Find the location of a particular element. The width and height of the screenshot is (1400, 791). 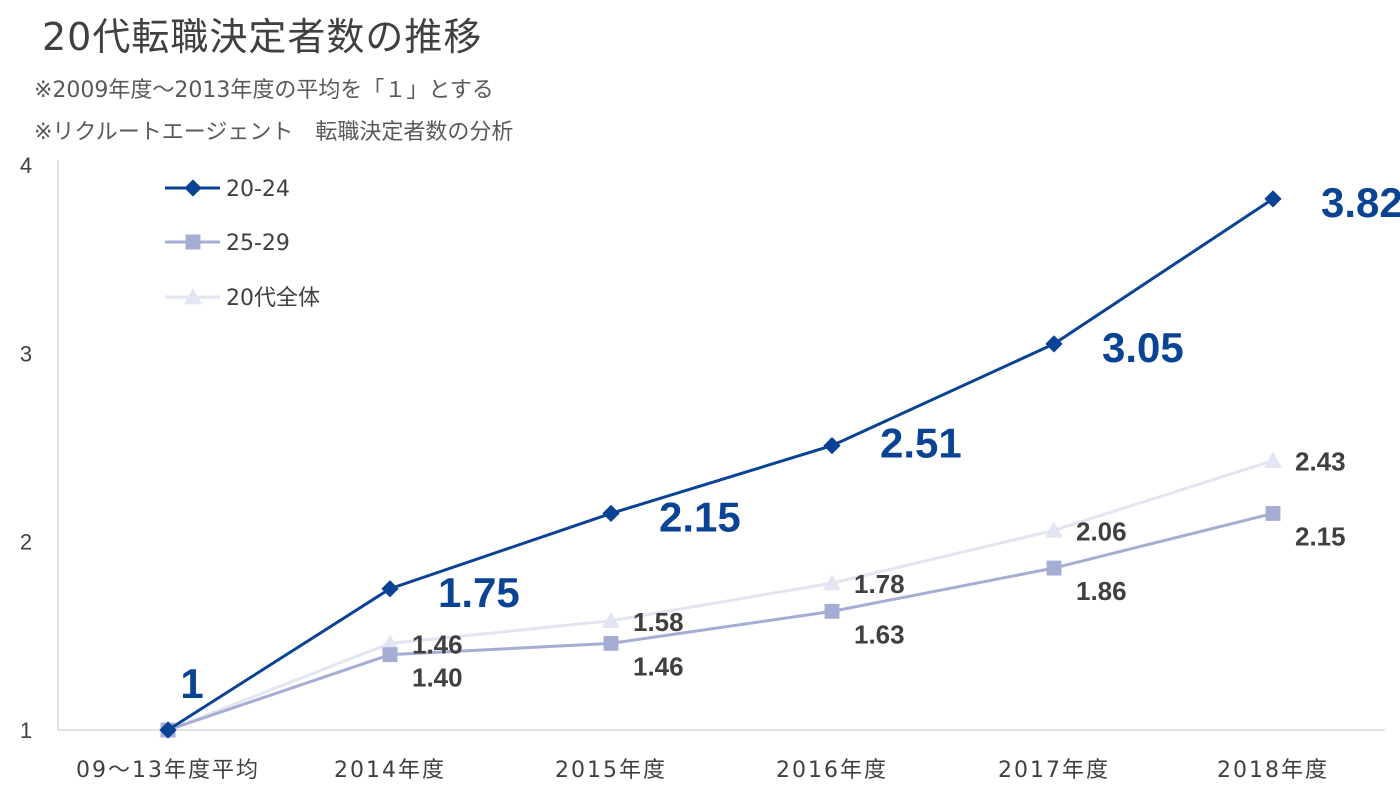

data-label-20-24: 1 is located at coordinates (191, 683).